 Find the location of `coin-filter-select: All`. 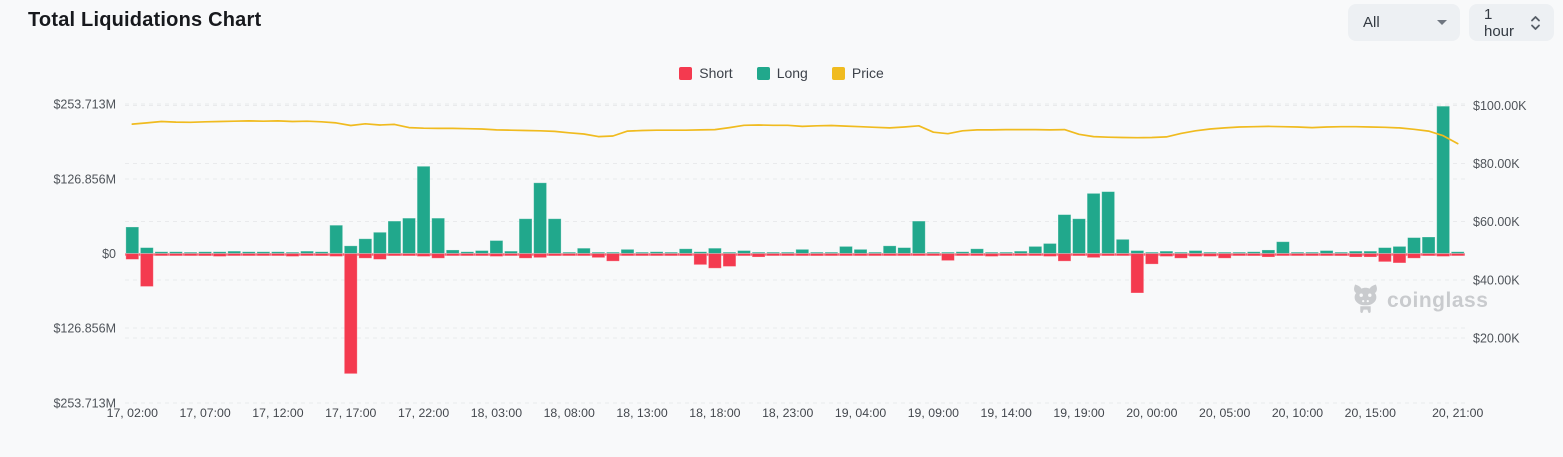

coin-filter-select: All is located at coordinates (1404, 22).